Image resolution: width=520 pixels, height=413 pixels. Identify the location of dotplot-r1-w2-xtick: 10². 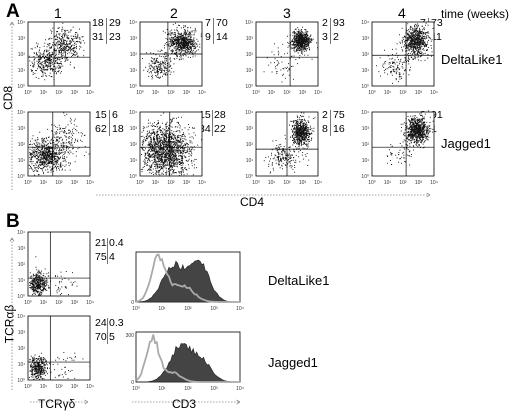
(171, 93).